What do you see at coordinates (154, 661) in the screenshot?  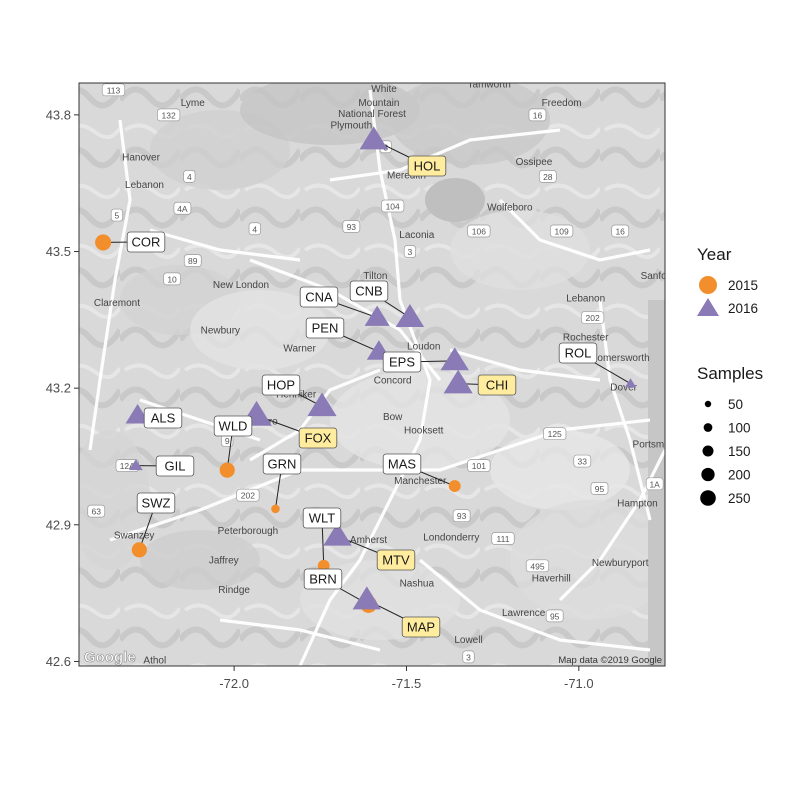 I see `place-label: Athol` at bounding box center [154, 661].